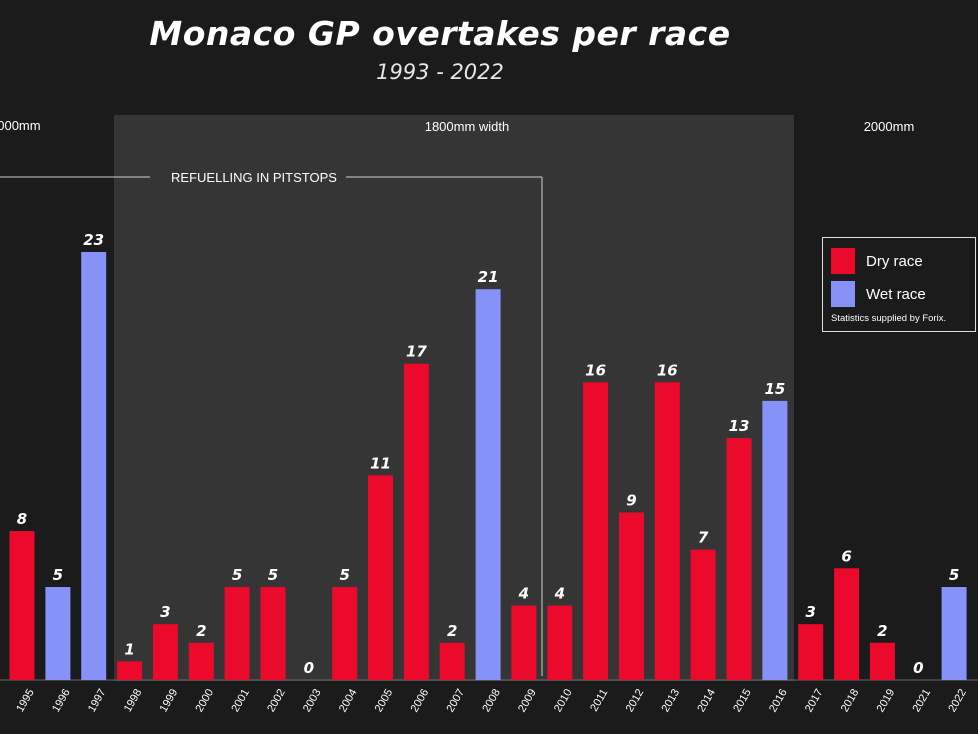  What do you see at coordinates (467, 126) in the screenshot?
I see `middle-width-label: 1800mm width` at bounding box center [467, 126].